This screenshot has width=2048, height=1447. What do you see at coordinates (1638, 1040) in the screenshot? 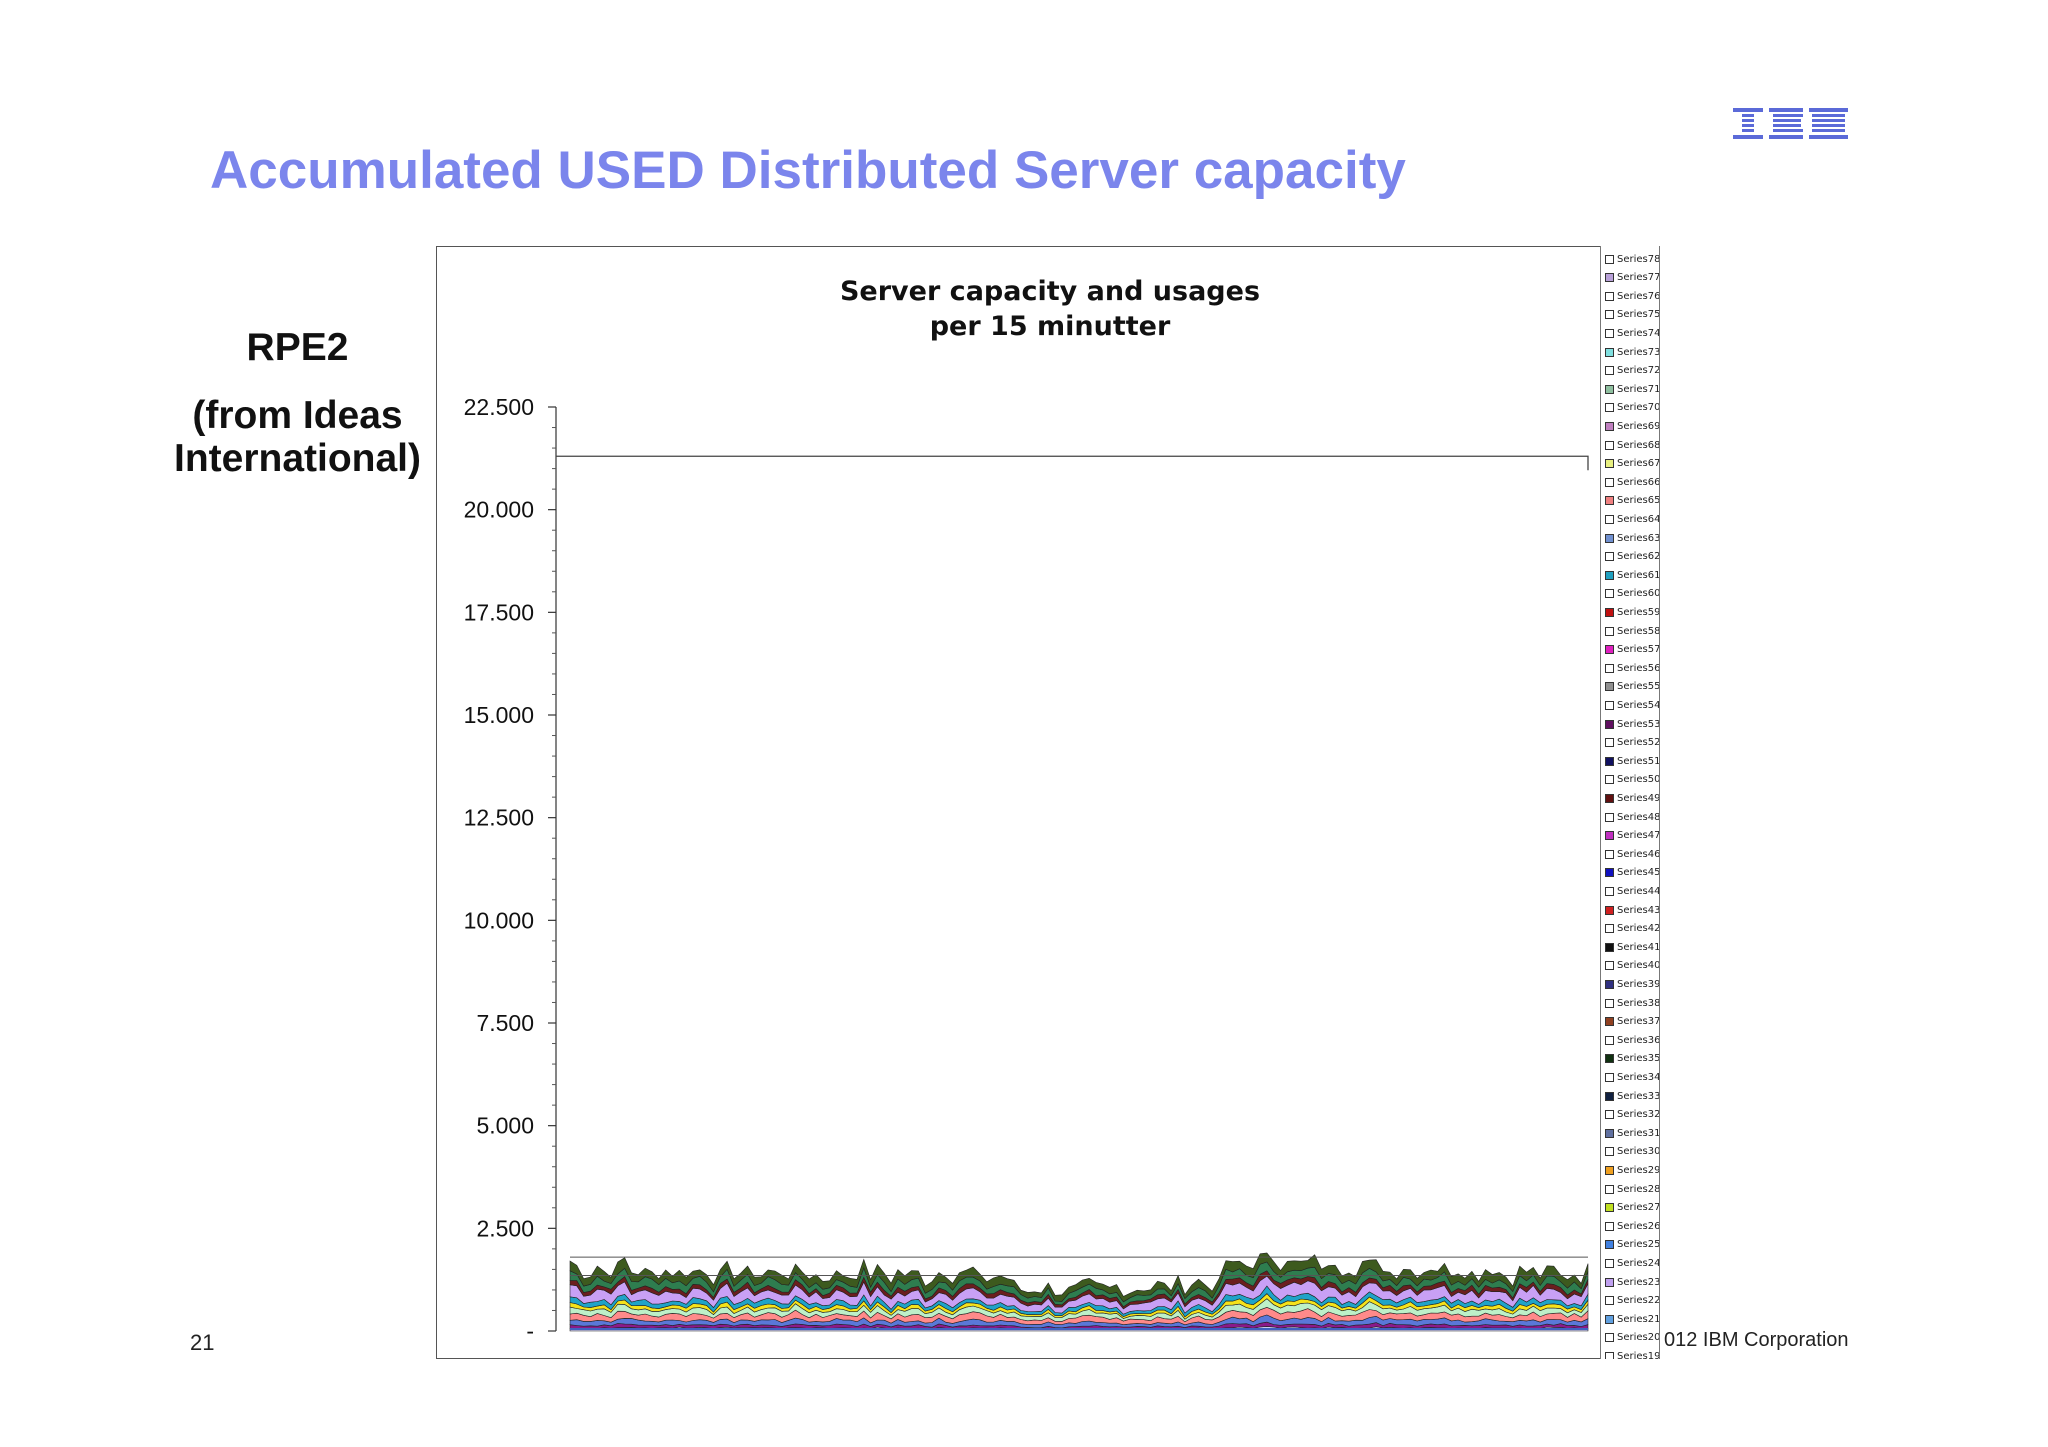
I see `legend-label: Series36` at bounding box center [1638, 1040].